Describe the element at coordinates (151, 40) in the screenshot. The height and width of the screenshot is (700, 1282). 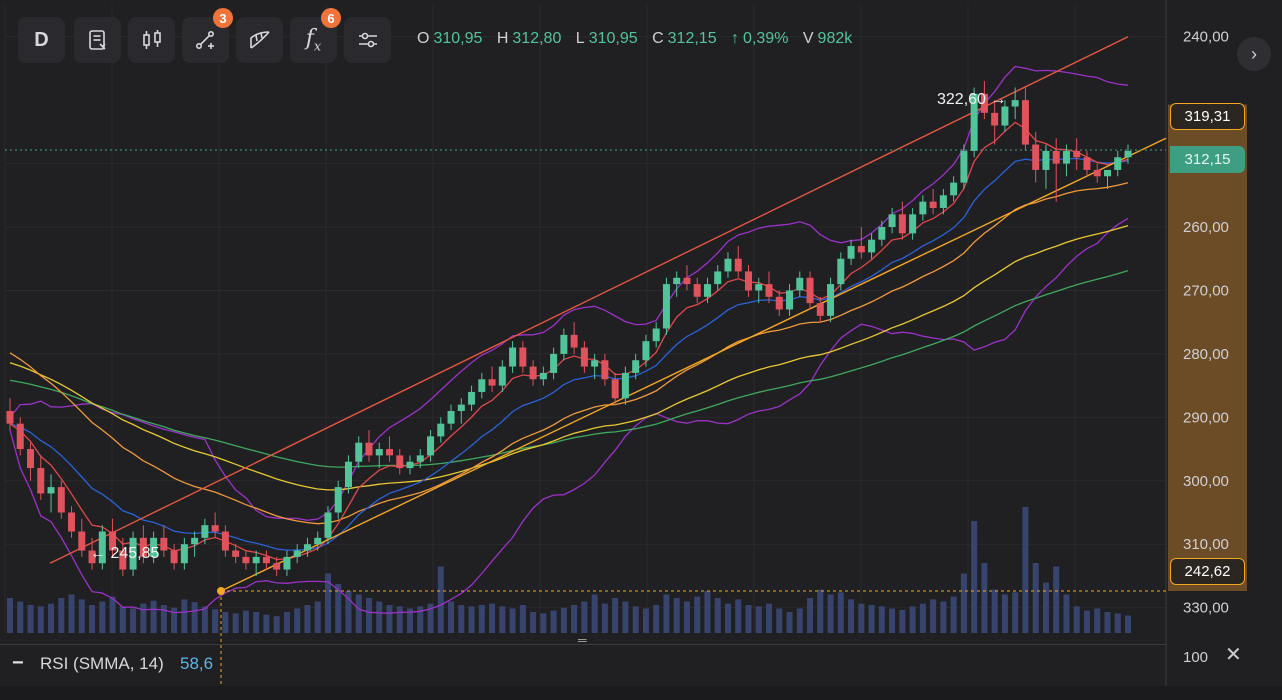
I see `chart-type-button` at that location.